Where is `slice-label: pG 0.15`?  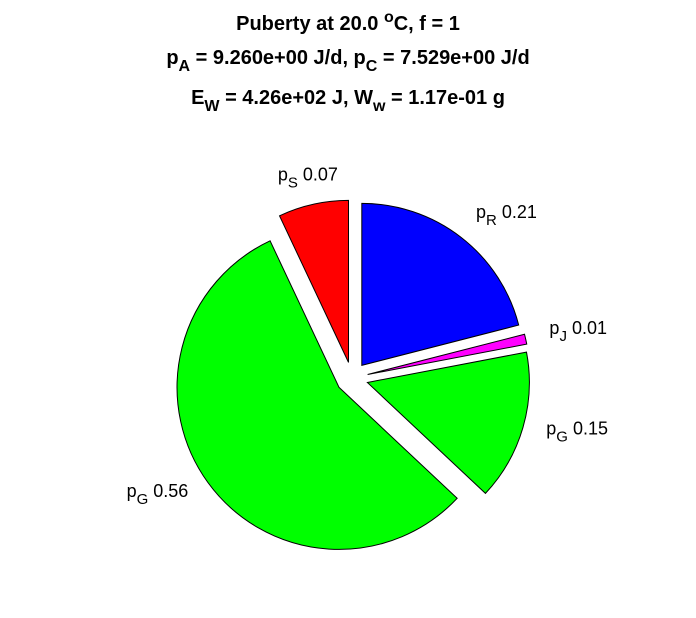 slice-label: pG 0.15 is located at coordinates (577, 431).